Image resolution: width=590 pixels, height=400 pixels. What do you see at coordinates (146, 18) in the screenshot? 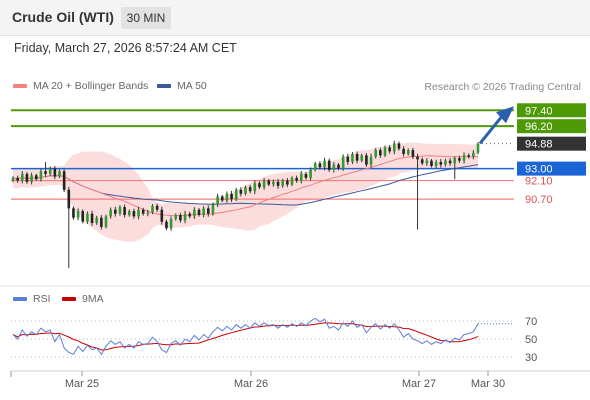
I see `timeframe-badge: 30 MIN` at bounding box center [146, 18].